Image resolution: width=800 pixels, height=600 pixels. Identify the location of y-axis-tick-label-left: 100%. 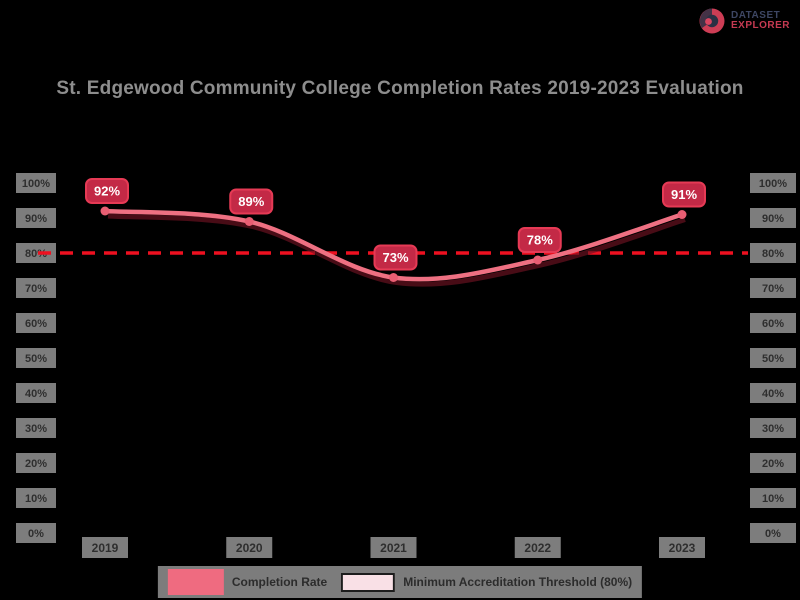
(36, 184).